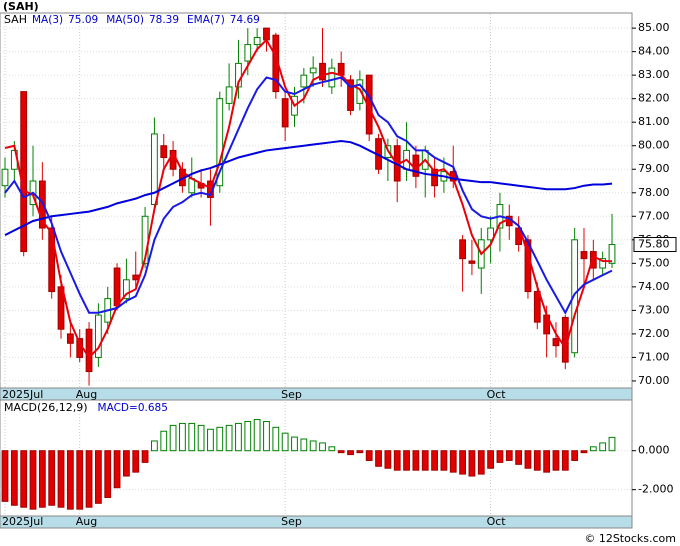 The height and width of the screenshot is (546, 680). I want to click on y-tick-label: 71.00, so click(654, 356).